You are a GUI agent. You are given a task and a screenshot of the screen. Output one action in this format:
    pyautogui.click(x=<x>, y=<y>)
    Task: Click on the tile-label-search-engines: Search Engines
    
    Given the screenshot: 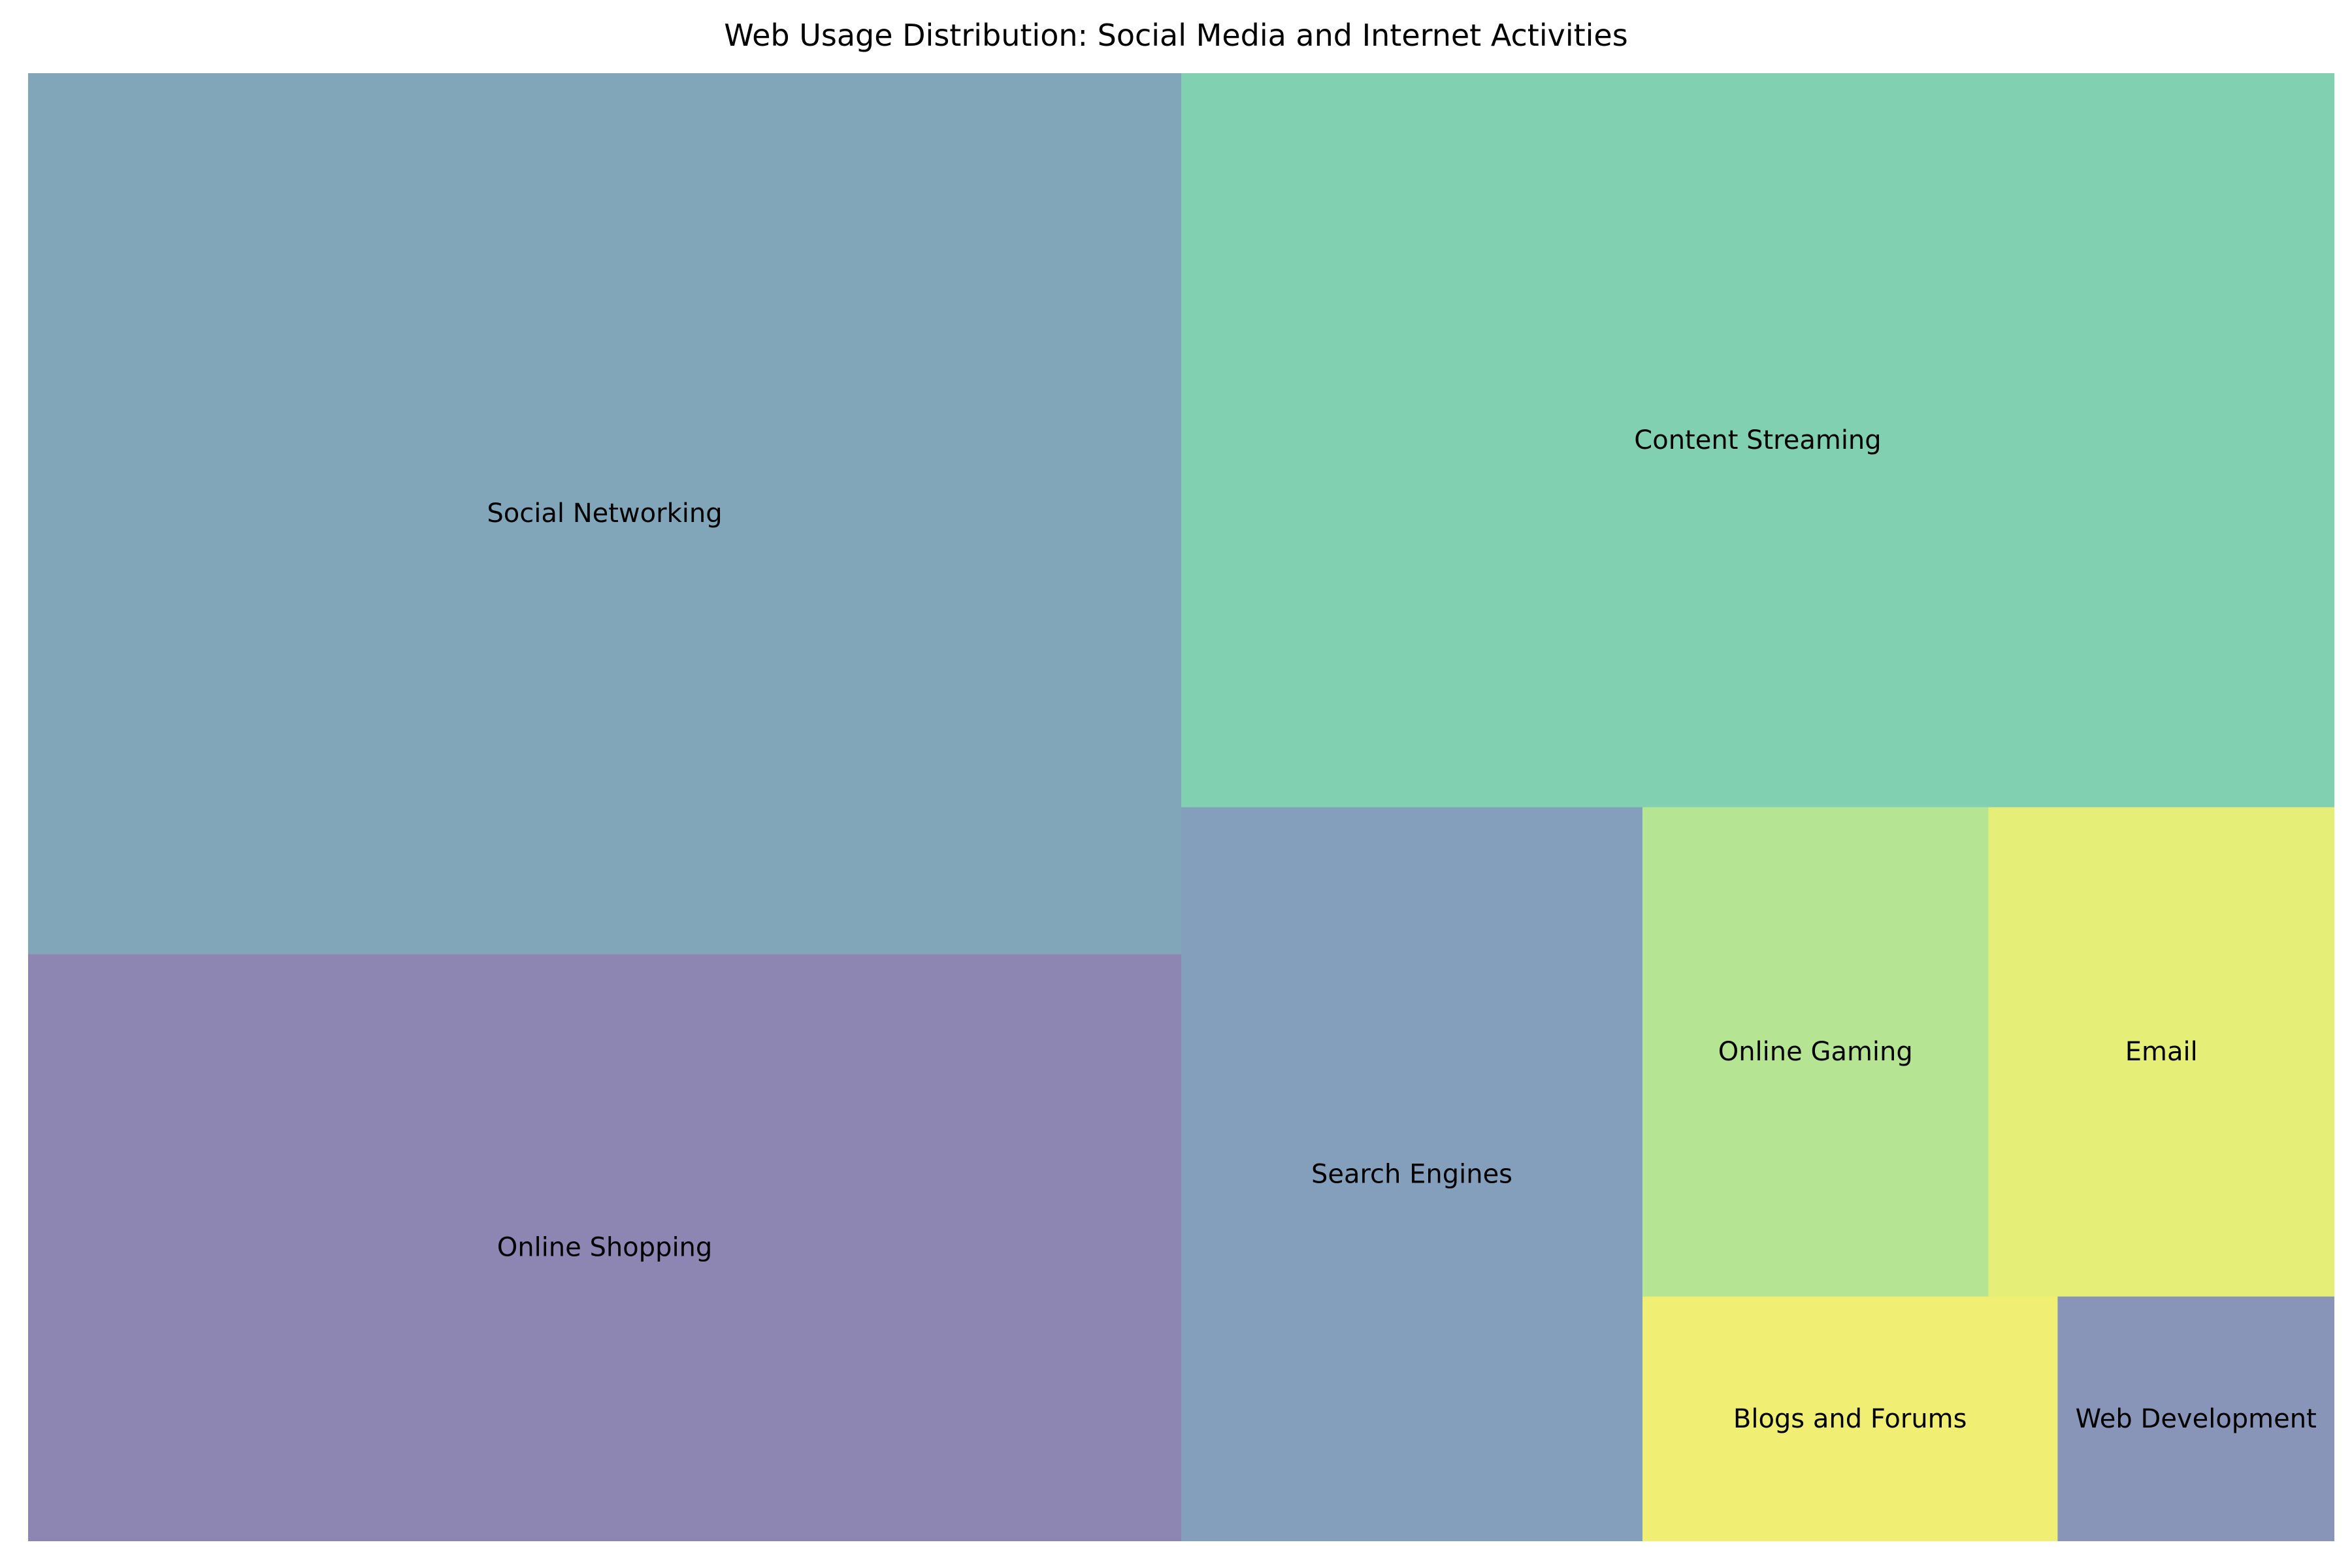 What is the action you would take?
    pyautogui.click(x=1411, y=1174)
    